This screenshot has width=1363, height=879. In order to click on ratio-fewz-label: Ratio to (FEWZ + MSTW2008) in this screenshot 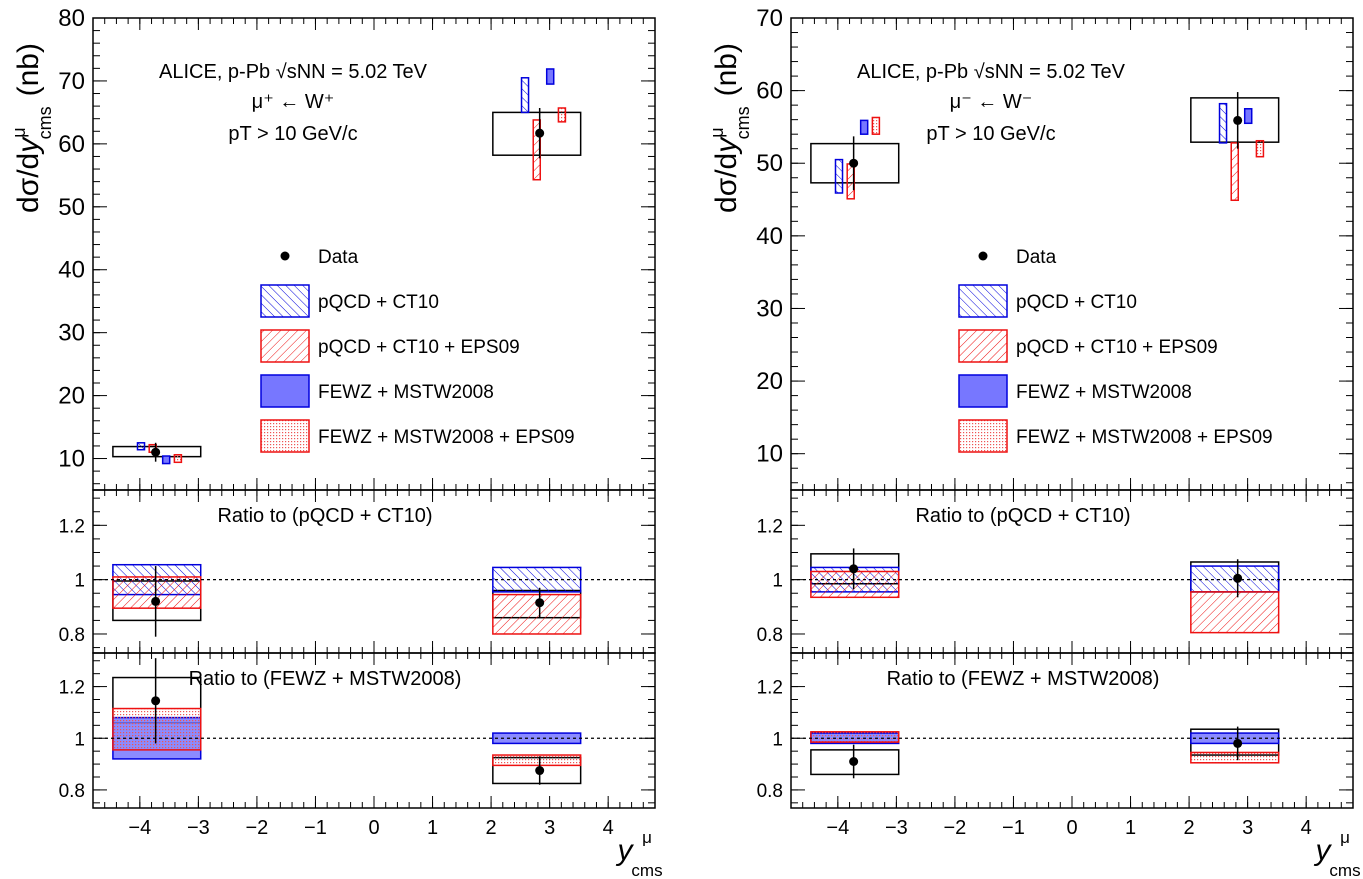, I will do `click(325, 679)`.